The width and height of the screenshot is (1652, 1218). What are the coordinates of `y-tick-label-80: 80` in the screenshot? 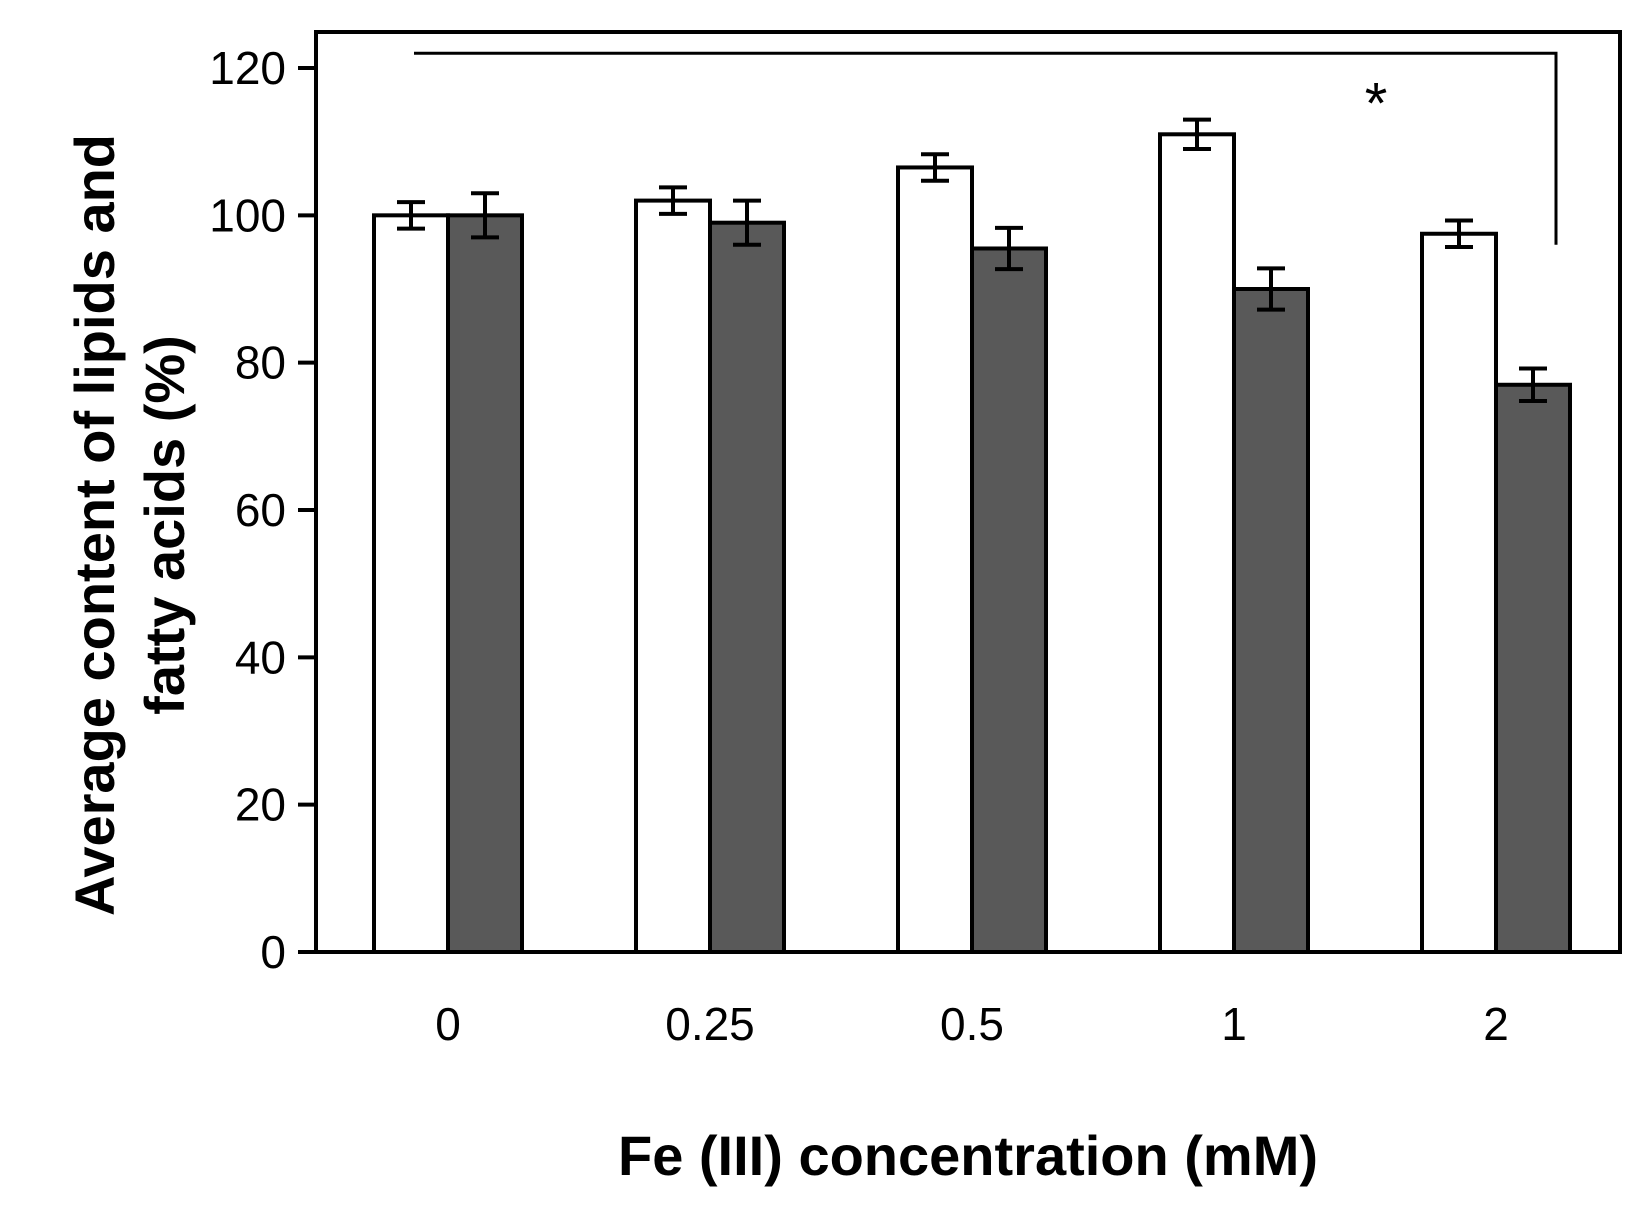 It's located at (260, 363).